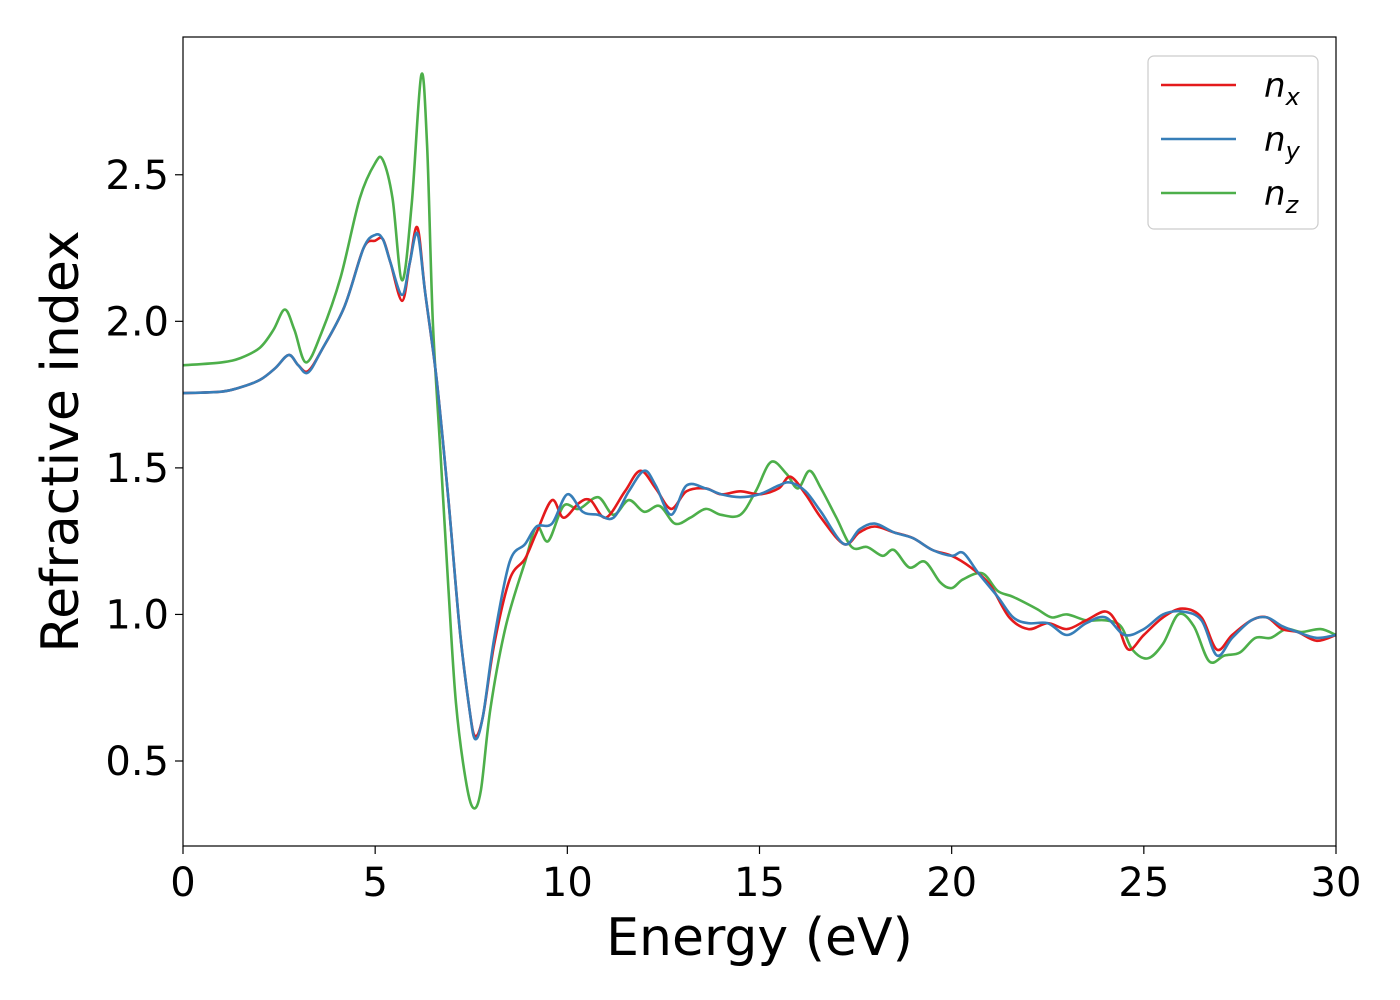 This screenshot has height=1000, width=1400. What do you see at coordinates (1143, 883) in the screenshot?
I see `x-tick-label: 25` at bounding box center [1143, 883].